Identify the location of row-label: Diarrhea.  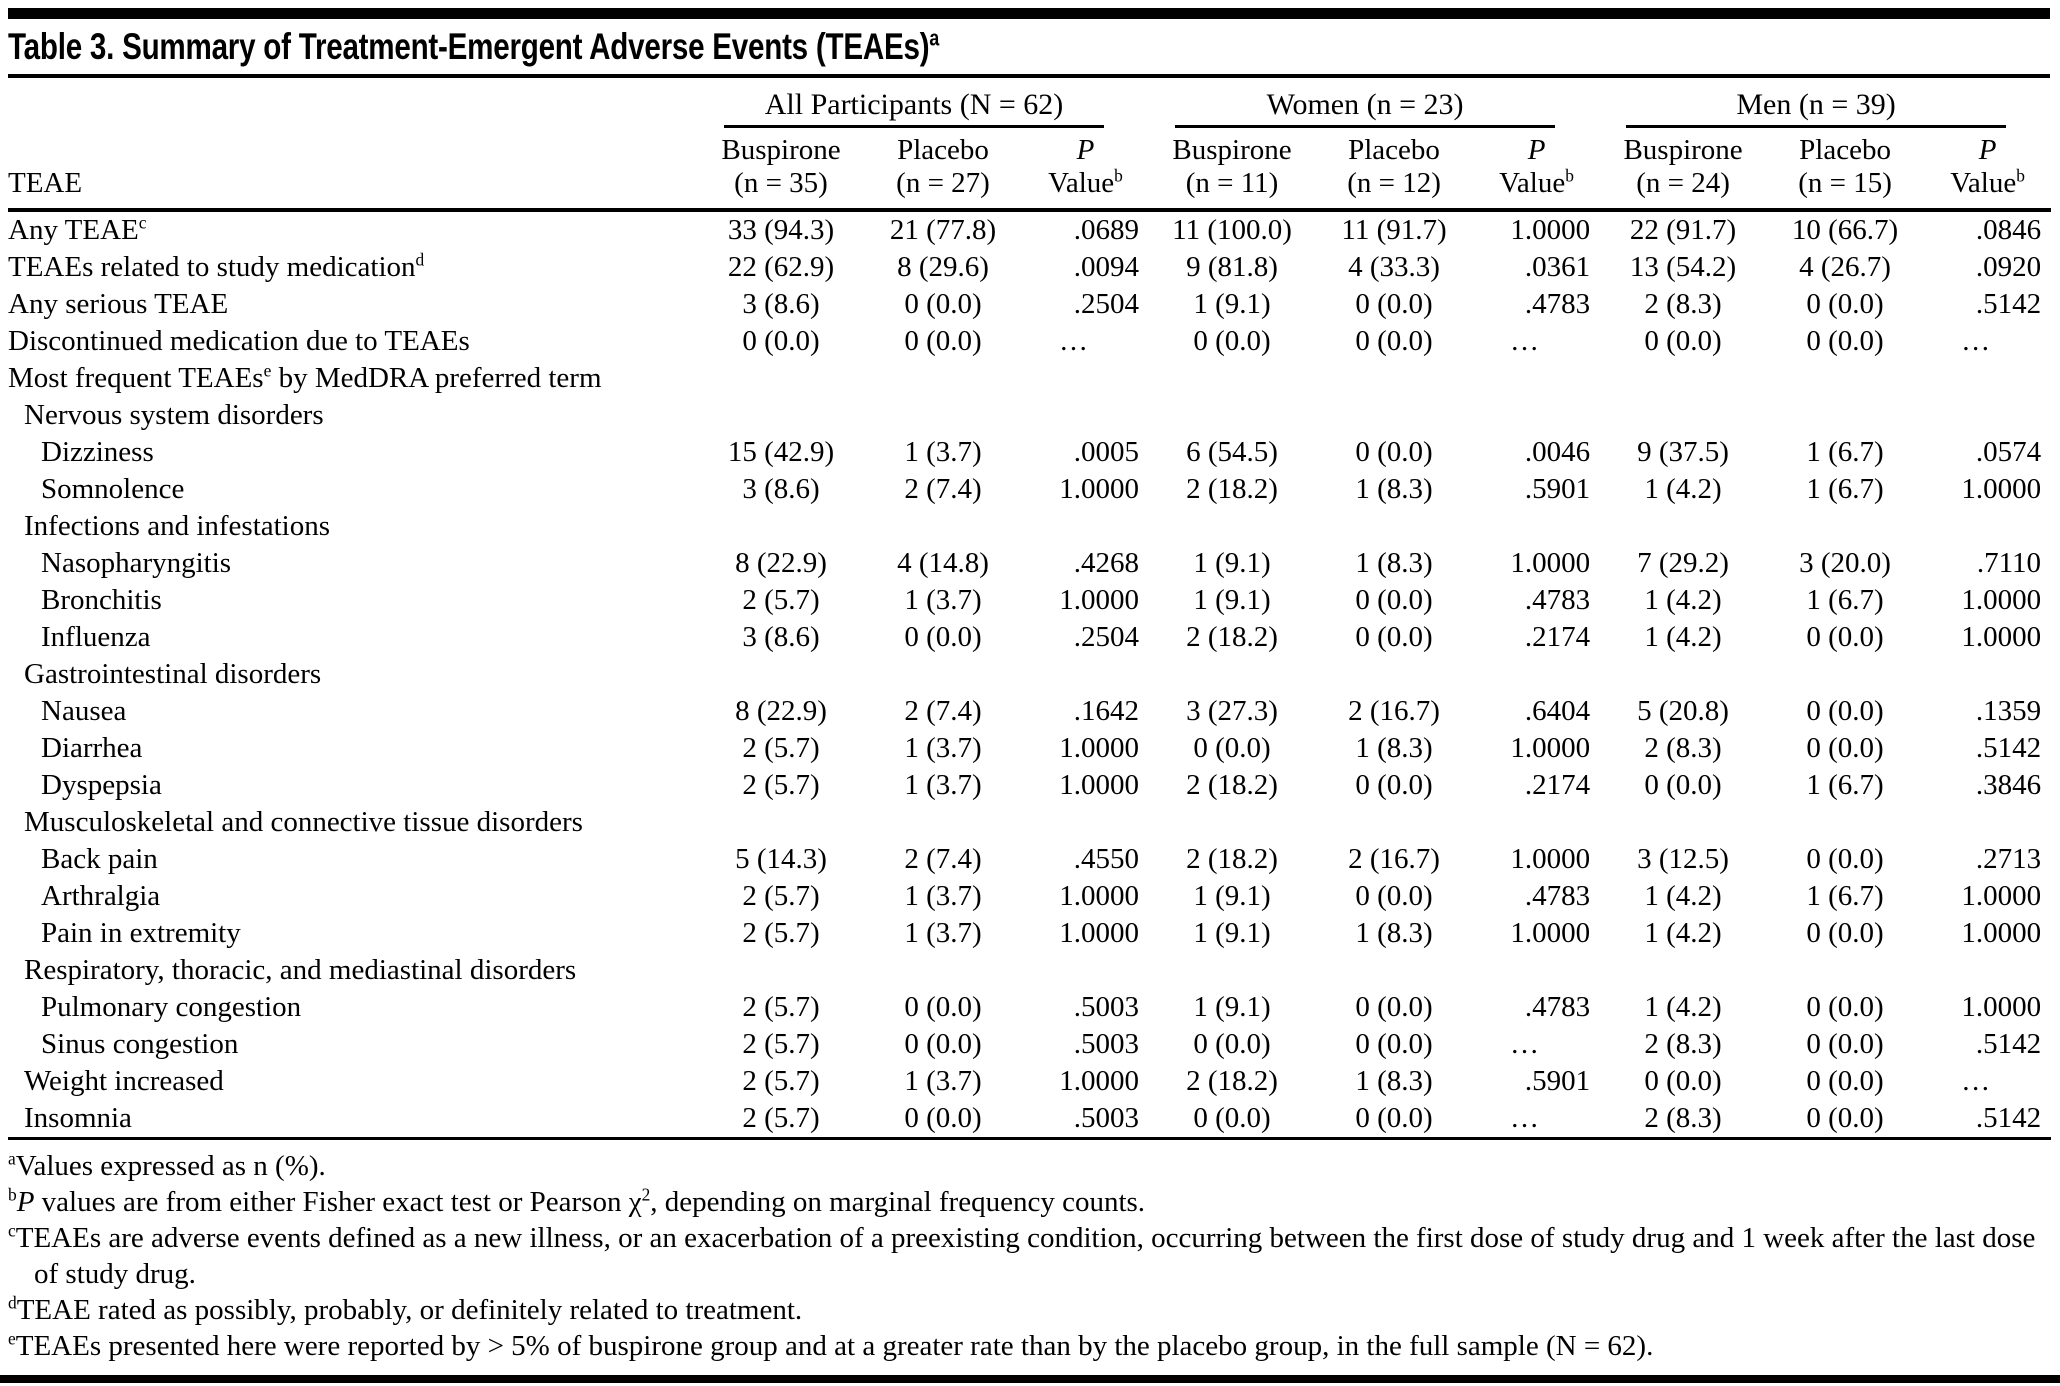
(353, 748).